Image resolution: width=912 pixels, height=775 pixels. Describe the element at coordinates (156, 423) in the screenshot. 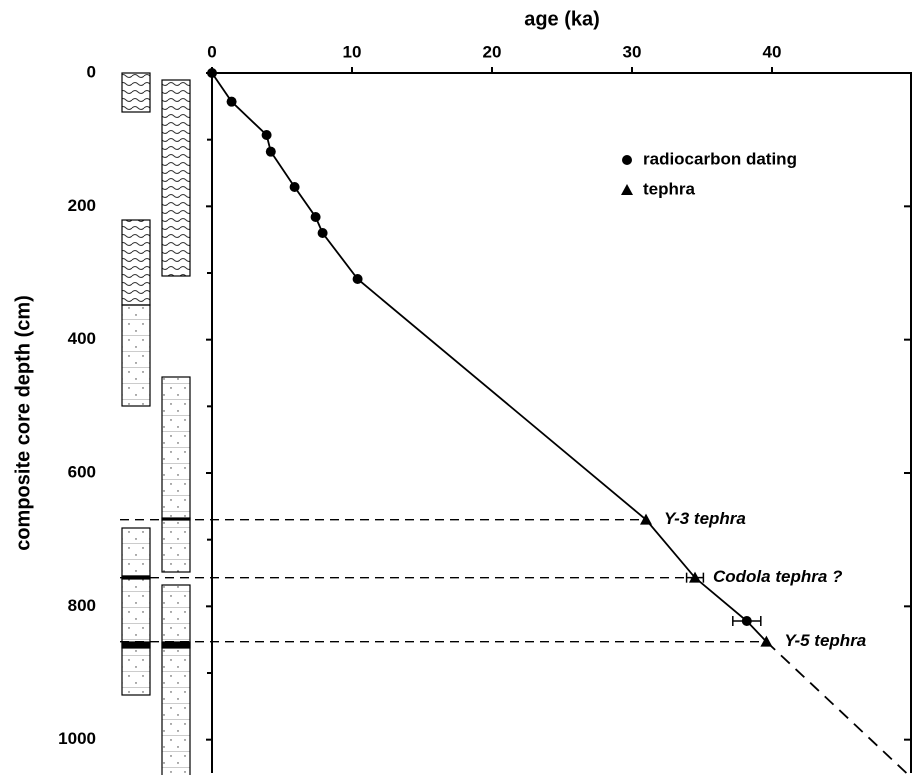

I see `lithology` at that location.